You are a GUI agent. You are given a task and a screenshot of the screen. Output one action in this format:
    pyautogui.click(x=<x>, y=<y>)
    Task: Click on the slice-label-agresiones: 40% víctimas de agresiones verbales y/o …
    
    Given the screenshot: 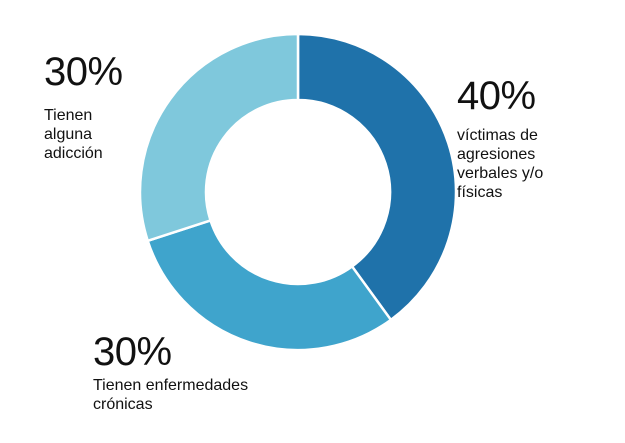 What is the action you would take?
    pyautogui.click(x=537, y=138)
    